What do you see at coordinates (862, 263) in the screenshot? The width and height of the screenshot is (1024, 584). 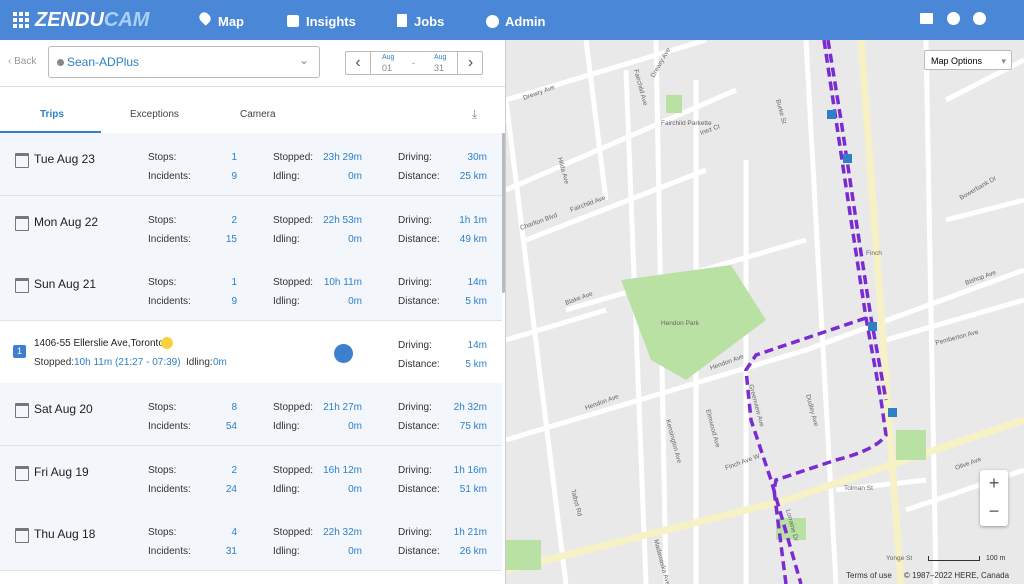 I see `stop-markers` at bounding box center [862, 263].